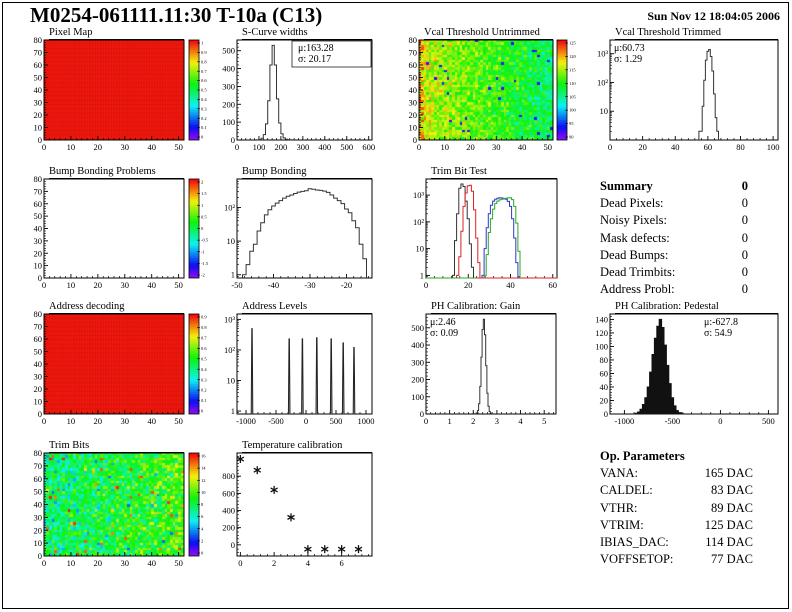 The height and width of the screenshot is (612, 792). What do you see at coordinates (281, 147) in the screenshot?
I see `x-tick-label: 200` at bounding box center [281, 147].